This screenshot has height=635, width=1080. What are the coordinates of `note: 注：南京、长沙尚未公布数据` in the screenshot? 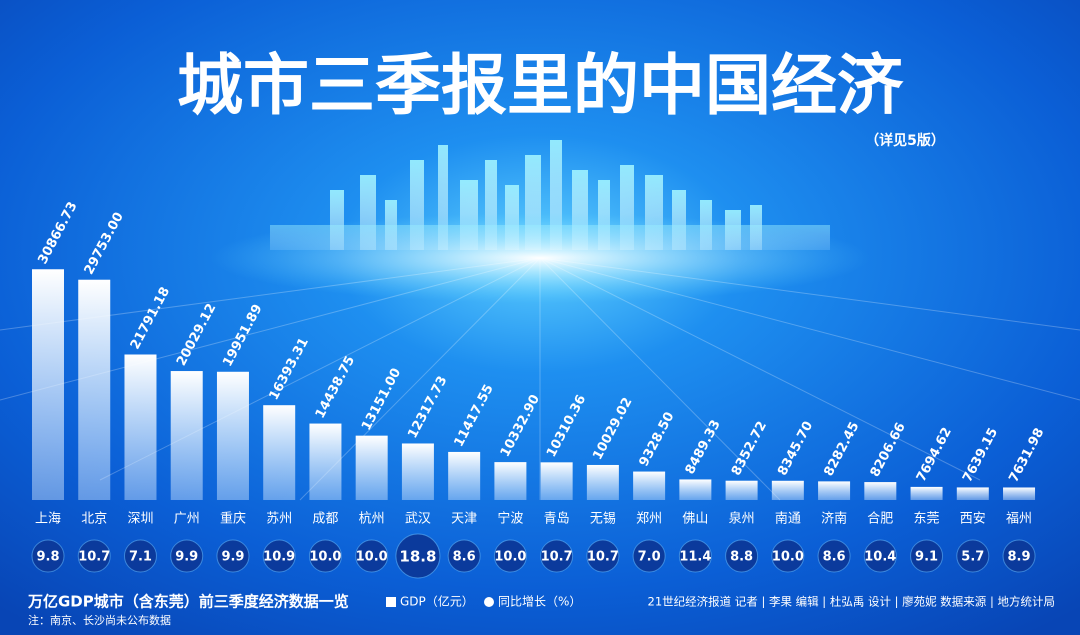 It's located at (99, 620).